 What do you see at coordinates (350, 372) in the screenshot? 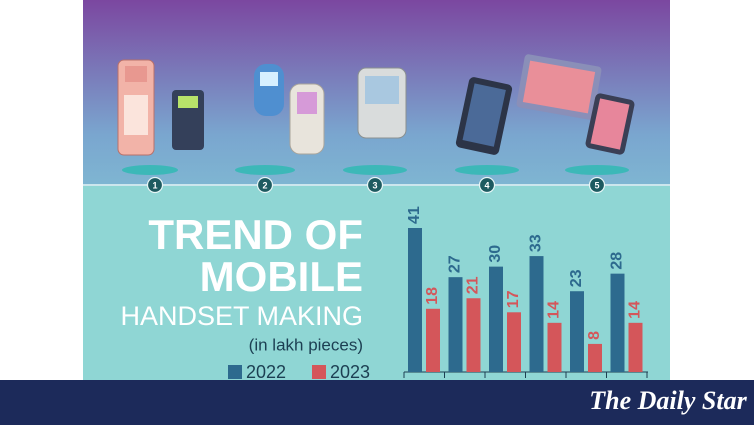
I see `legend-label: 2023` at bounding box center [350, 372].